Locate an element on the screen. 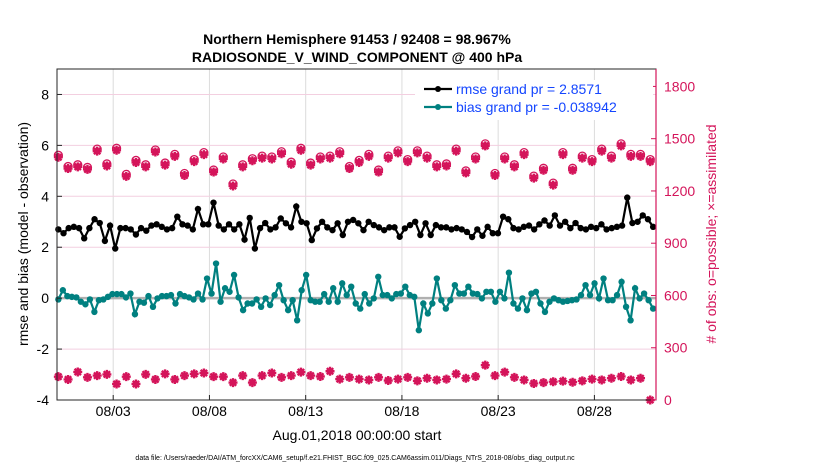  x-tick-label: 08/08 is located at coordinates (209, 411).